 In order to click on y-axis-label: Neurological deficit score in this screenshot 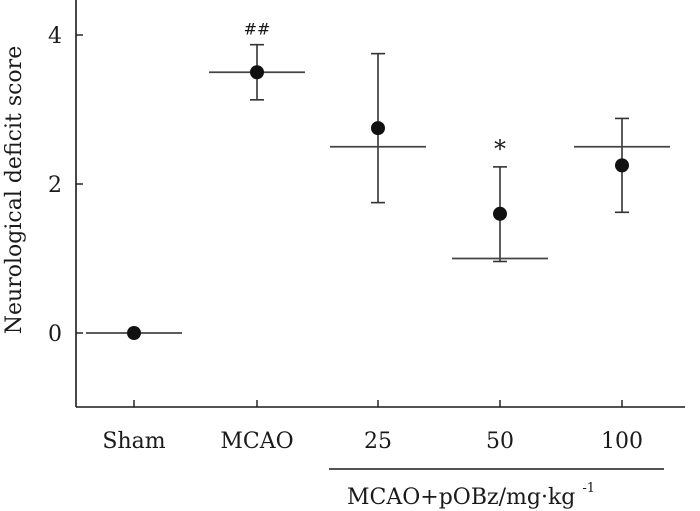, I will do `click(14, 190)`.